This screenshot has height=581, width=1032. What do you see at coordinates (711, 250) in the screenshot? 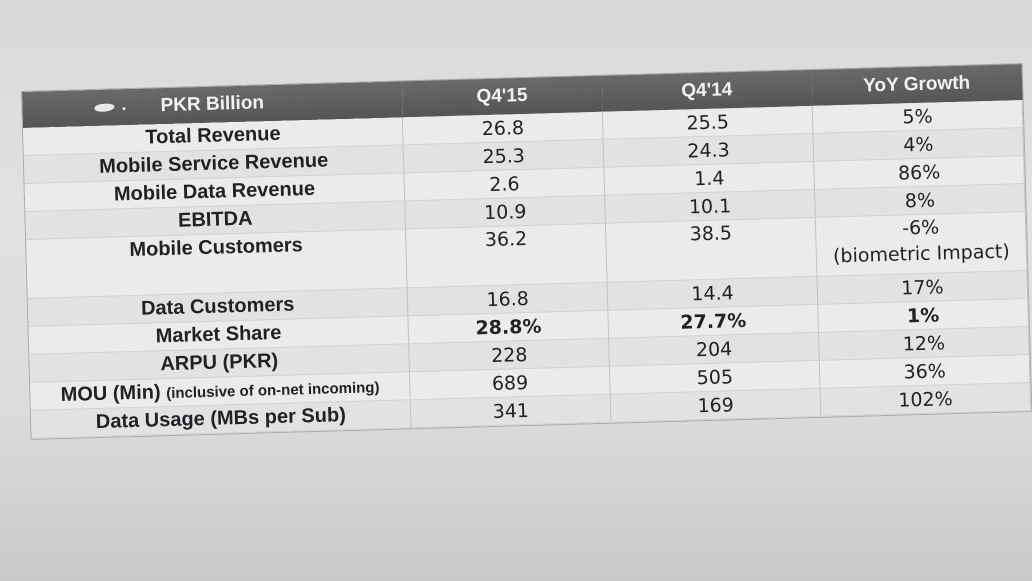
I see `cell-q414: 38.5` at bounding box center [711, 250].